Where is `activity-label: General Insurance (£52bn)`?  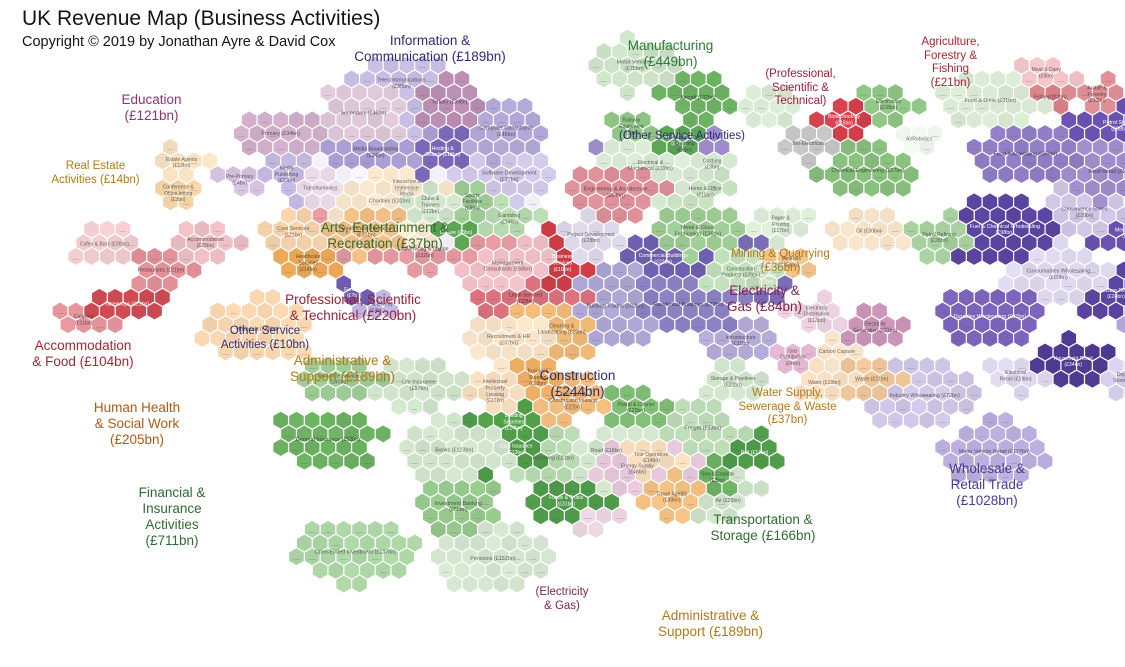
activity-label: General Insurance (£52bn) is located at coordinates (328, 440).